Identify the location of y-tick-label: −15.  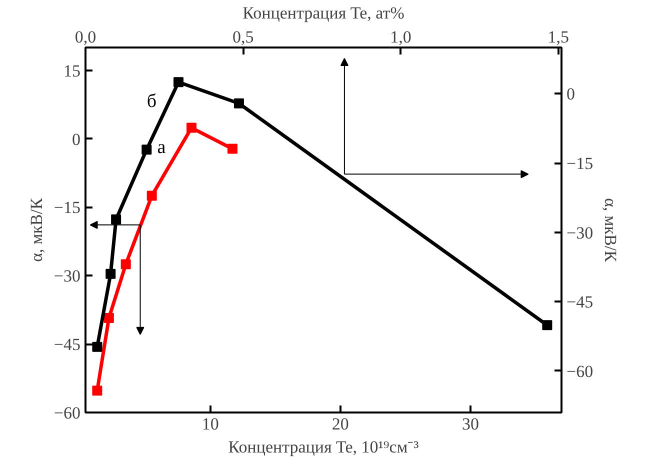
(67, 208).